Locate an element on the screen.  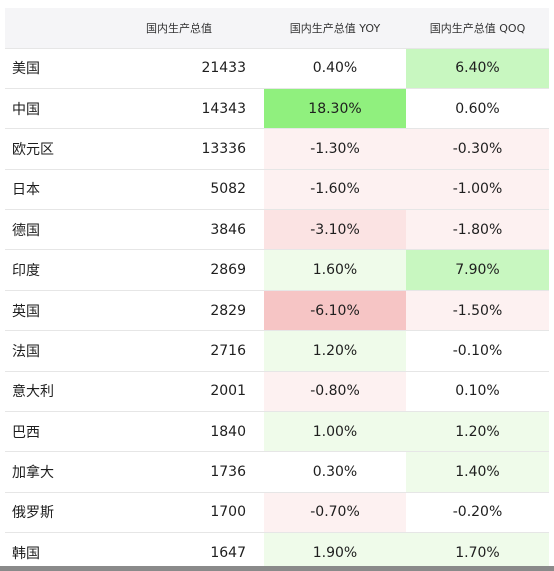
country-cell: 英国 is located at coordinates (63, 311).